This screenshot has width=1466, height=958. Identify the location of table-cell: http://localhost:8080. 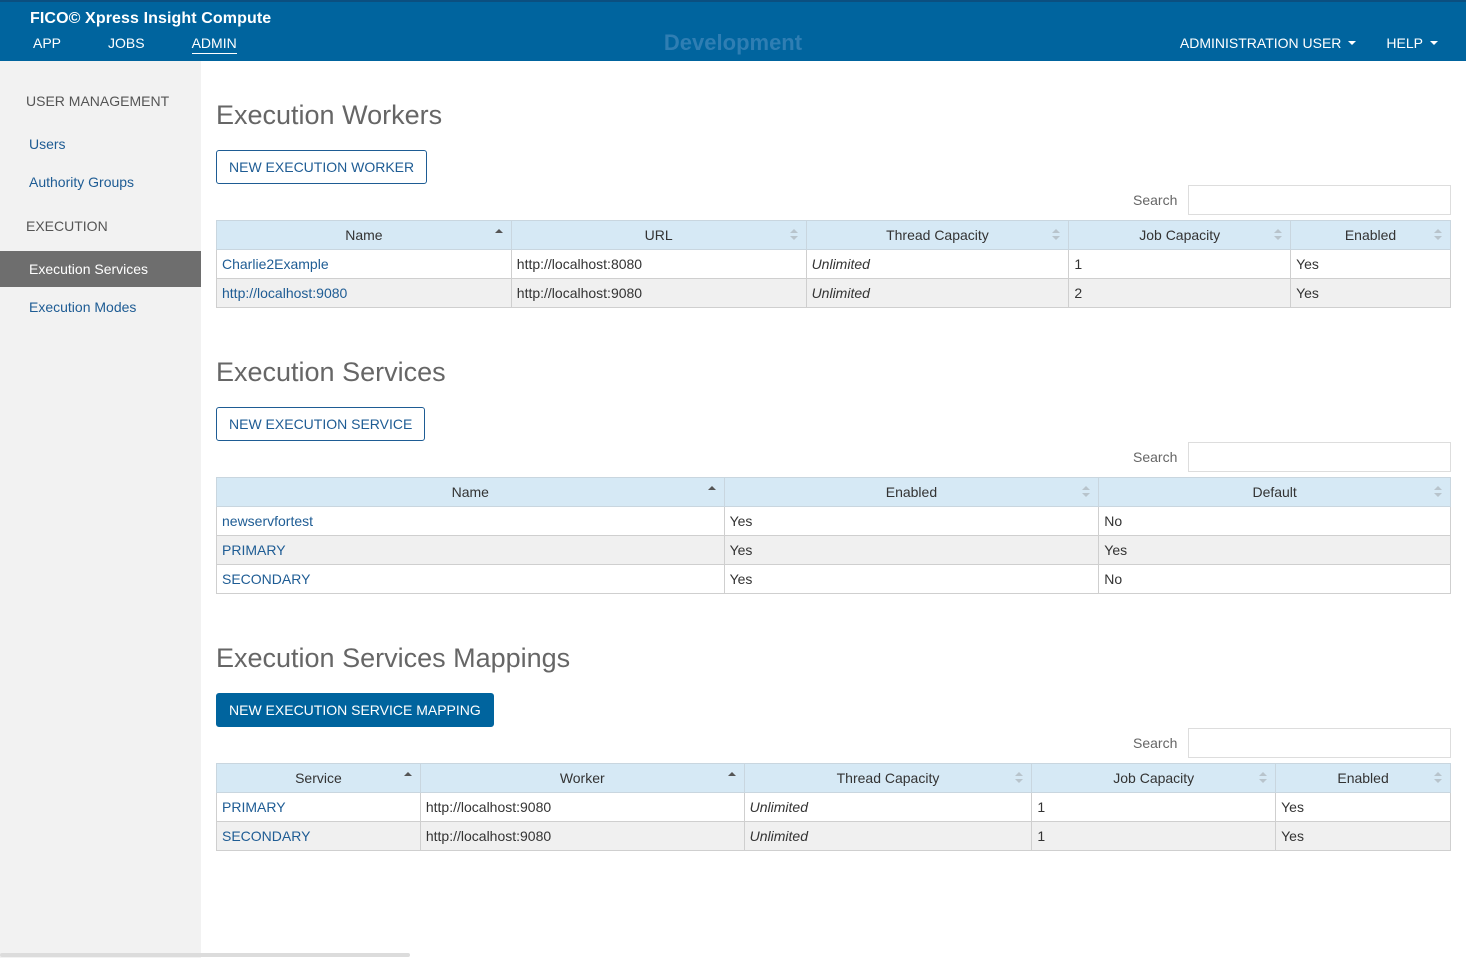
(658, 264).